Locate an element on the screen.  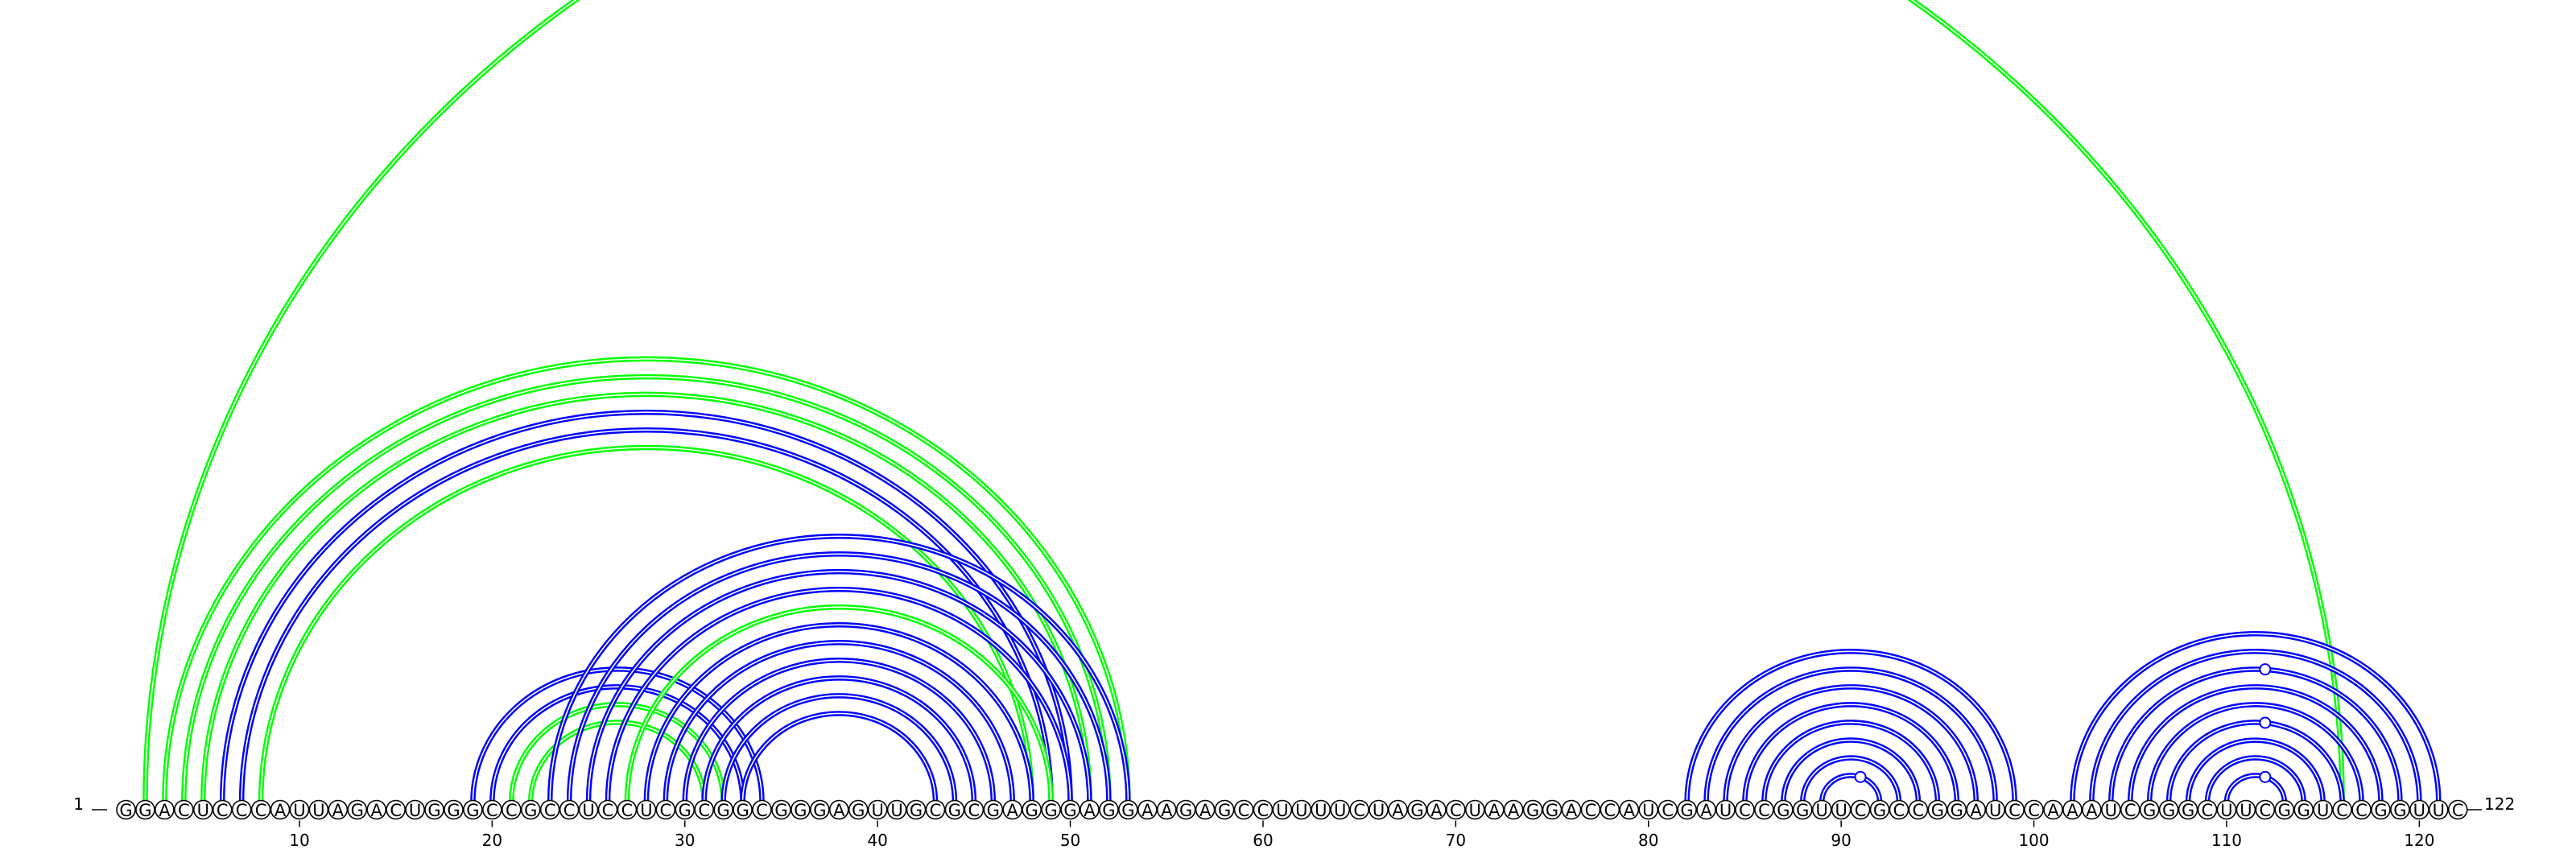
tick-label: 110 is located at coordinates (2226, 840).